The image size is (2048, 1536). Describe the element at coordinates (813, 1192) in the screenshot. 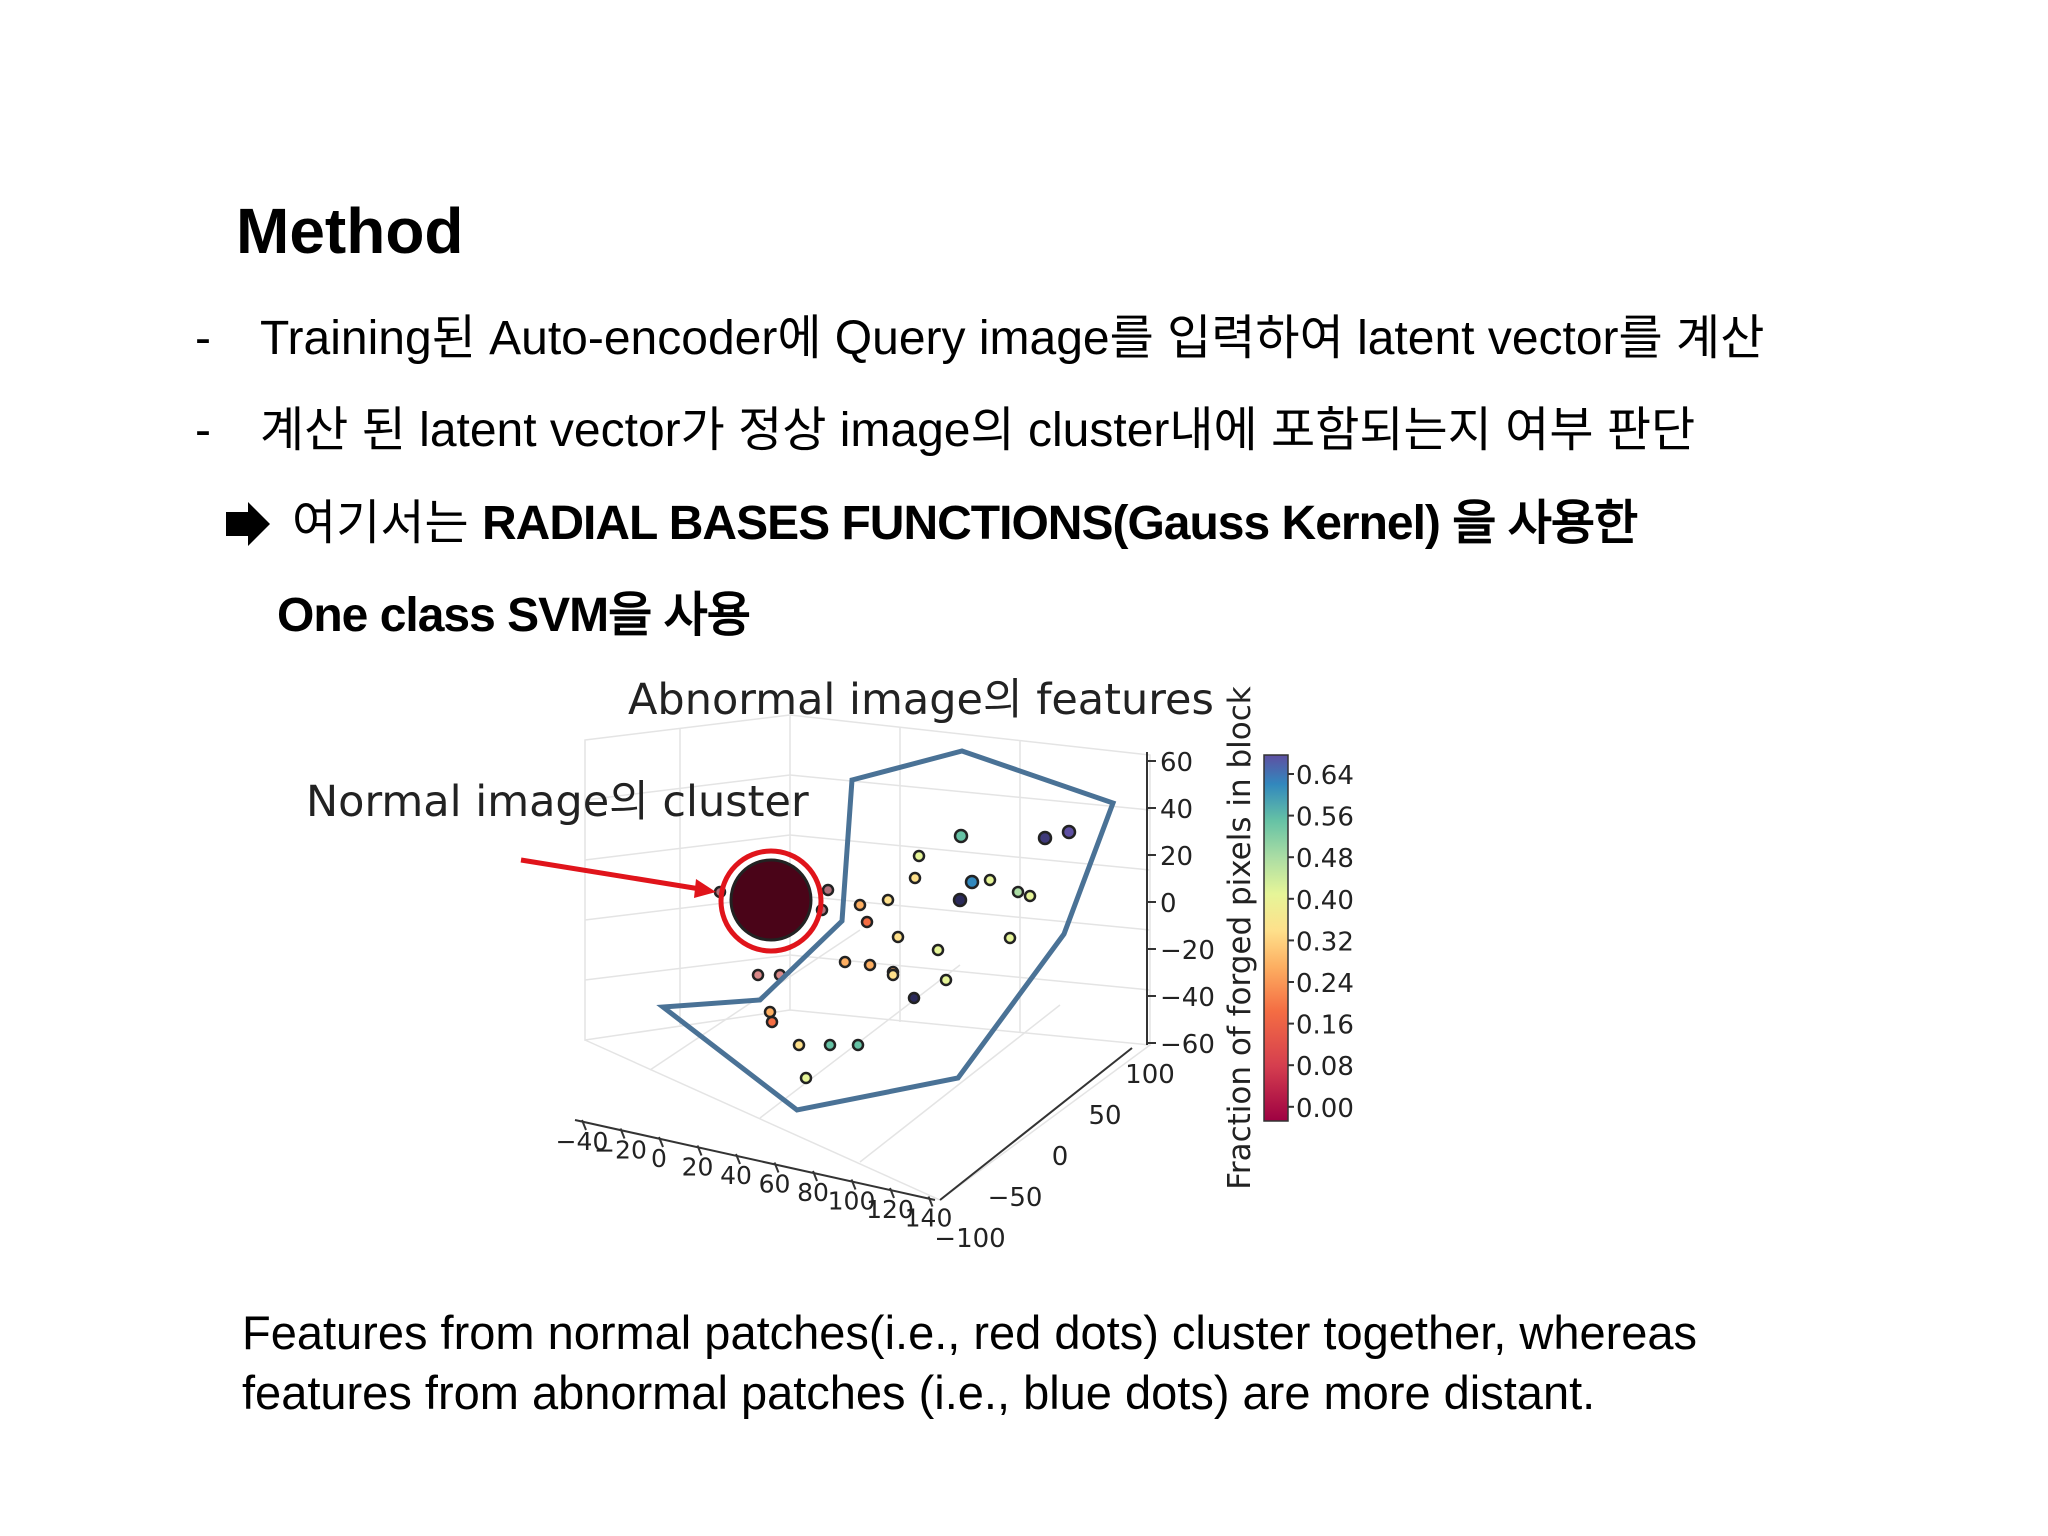

I see `x-tick-label: 80` at that location.